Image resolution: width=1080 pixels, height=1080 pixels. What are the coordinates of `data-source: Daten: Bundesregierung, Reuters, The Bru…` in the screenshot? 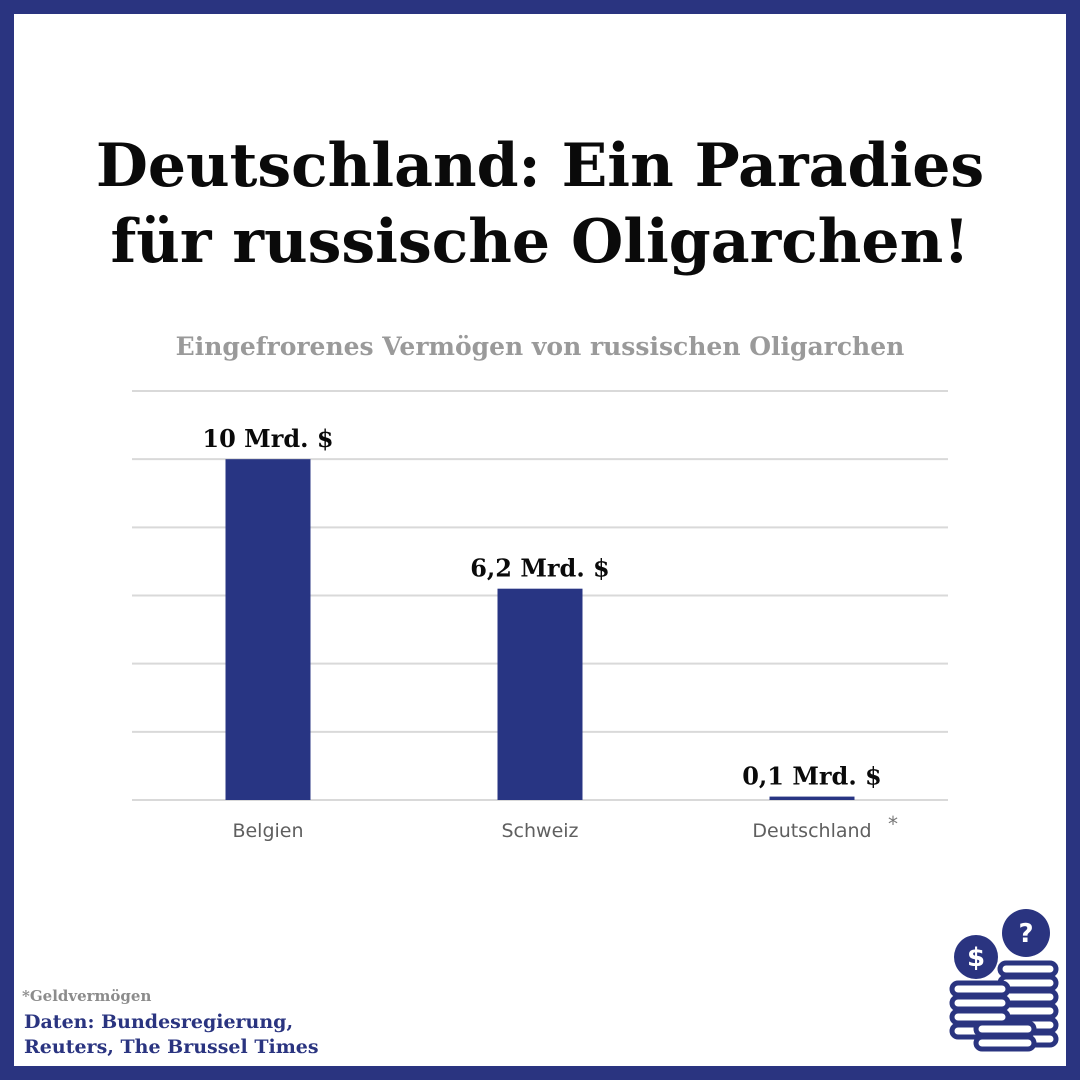 It's located at (184, 1035).